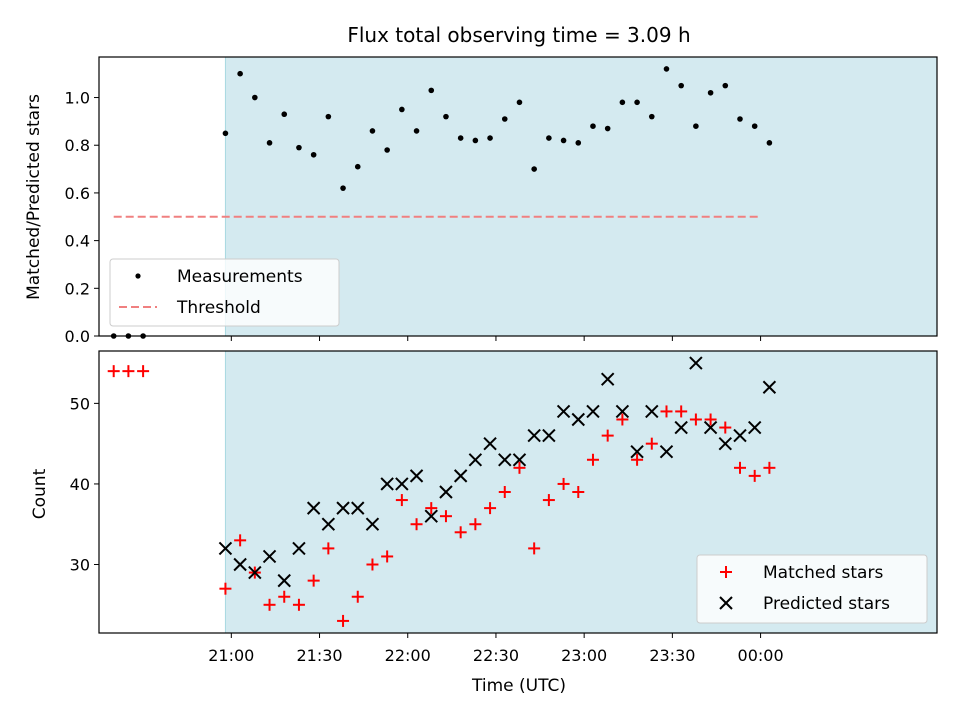  Describe the element at coordinates (77, 241) in the screenshot. I see `top-y-tick-label: 0.4` at that location.